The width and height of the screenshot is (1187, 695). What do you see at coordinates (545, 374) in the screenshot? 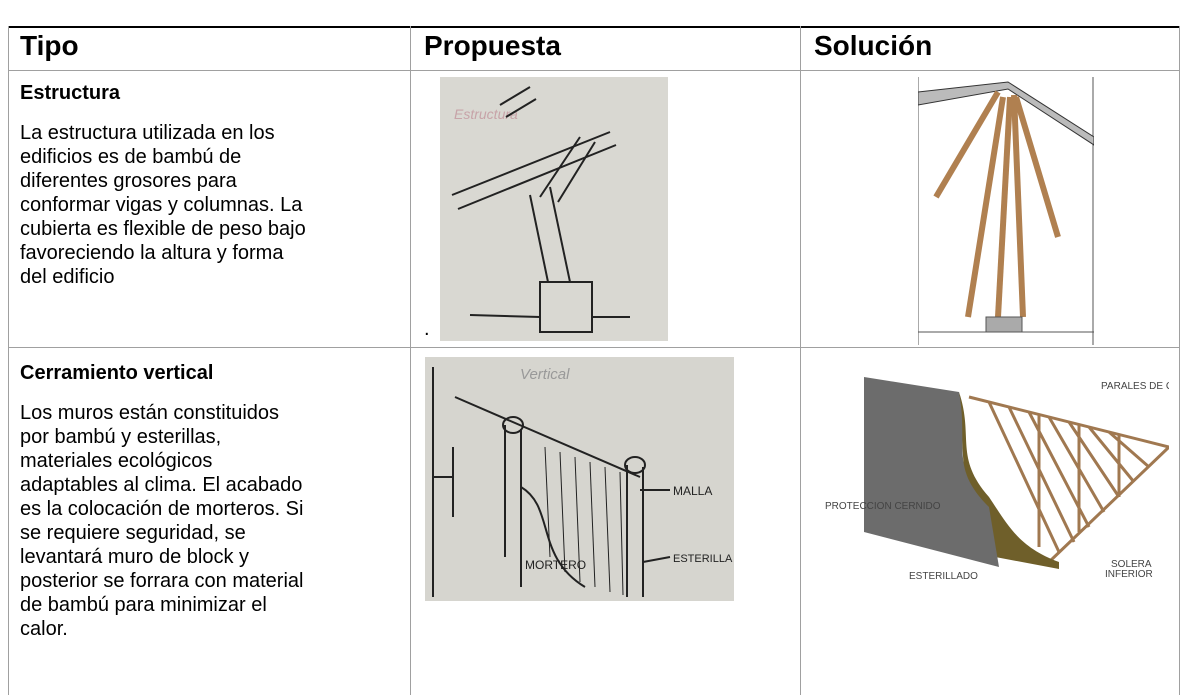
I see `sketch-label: Vertical` at bounding box center [545, 374].